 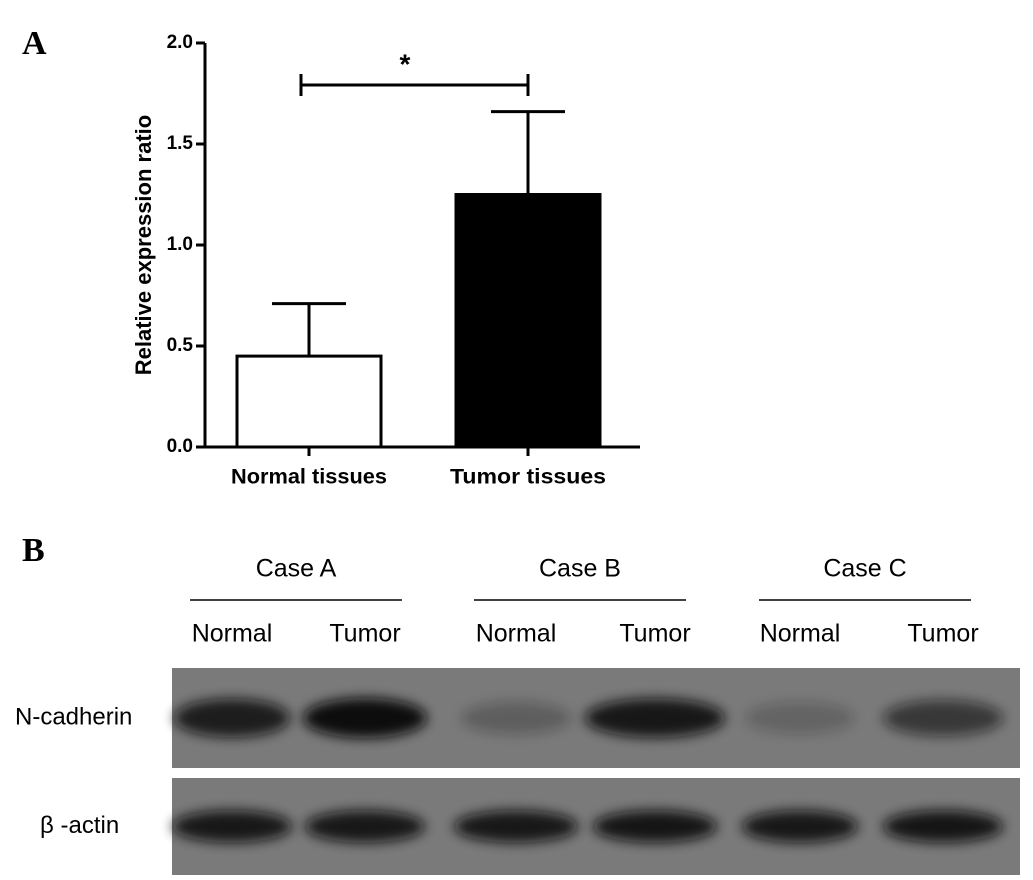 I want to click on case-label: Case A, so click(x=296, y=569).